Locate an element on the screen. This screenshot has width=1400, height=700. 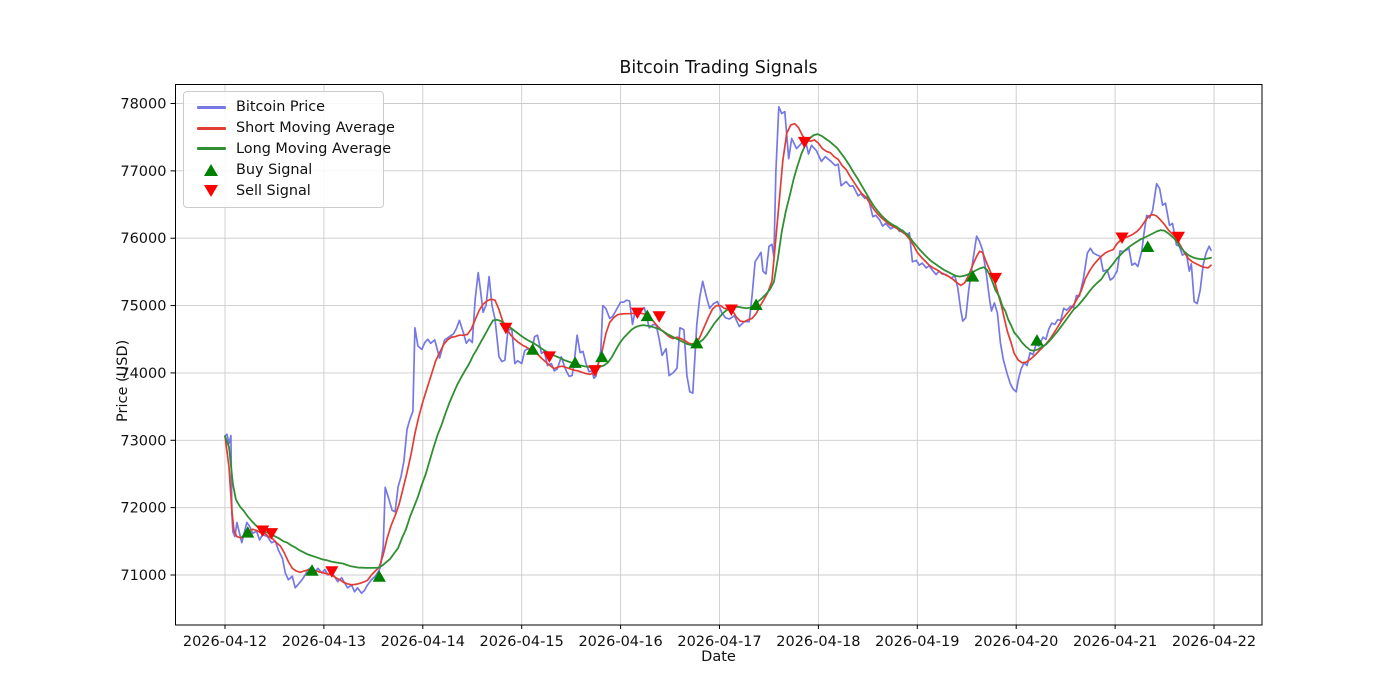
legend-item-short-ma: Short Moving Average is located at coordinates (294, 128).